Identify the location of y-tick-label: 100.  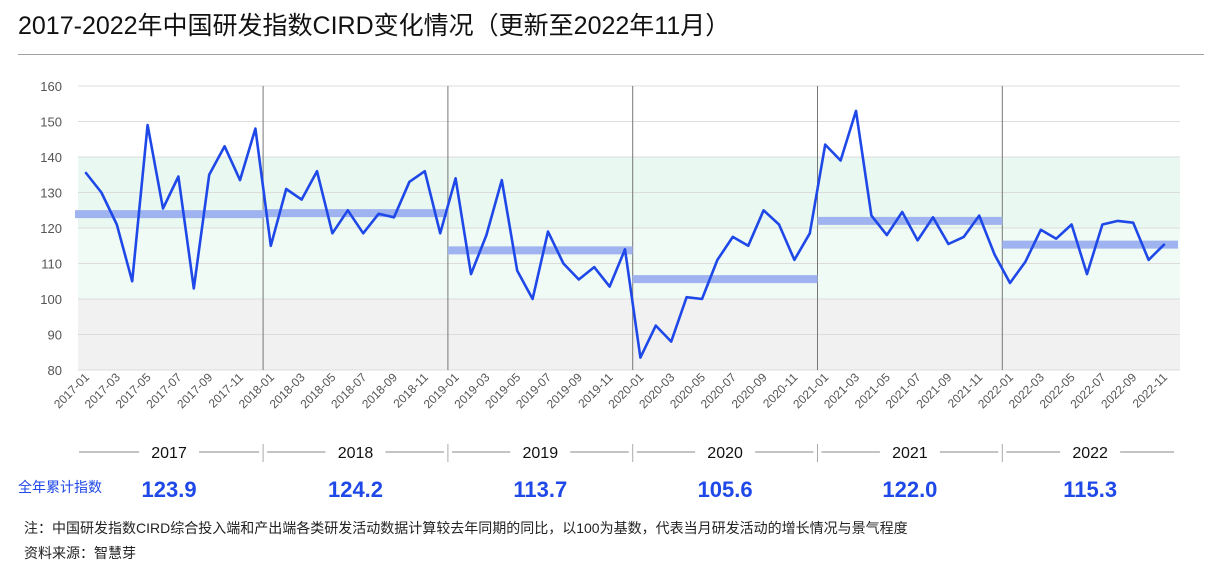
(51, 299).